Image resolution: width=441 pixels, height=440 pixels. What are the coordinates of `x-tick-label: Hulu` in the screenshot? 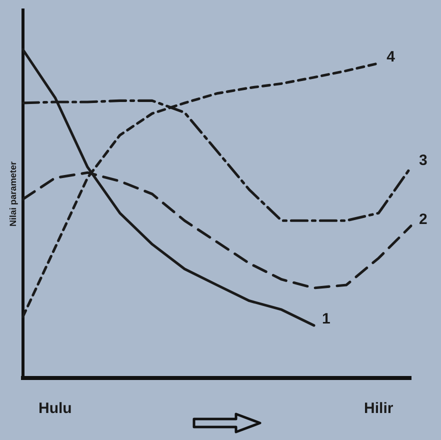 It's located at (55, 409).